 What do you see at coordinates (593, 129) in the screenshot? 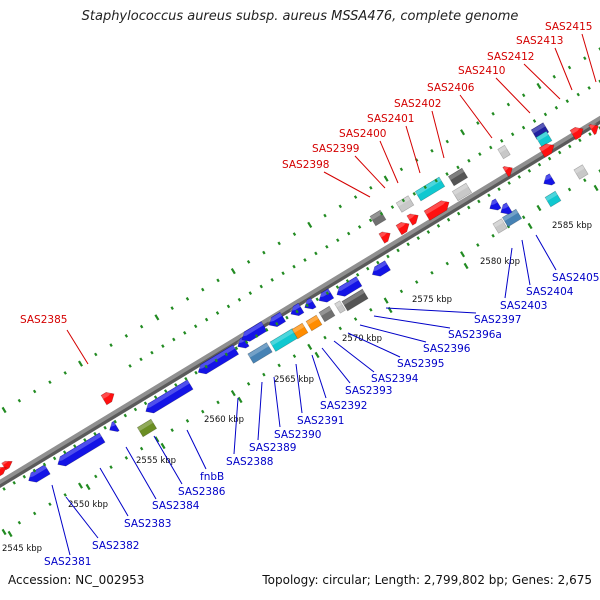
I see `gene-sas2415` at bounding box center [593, 129].